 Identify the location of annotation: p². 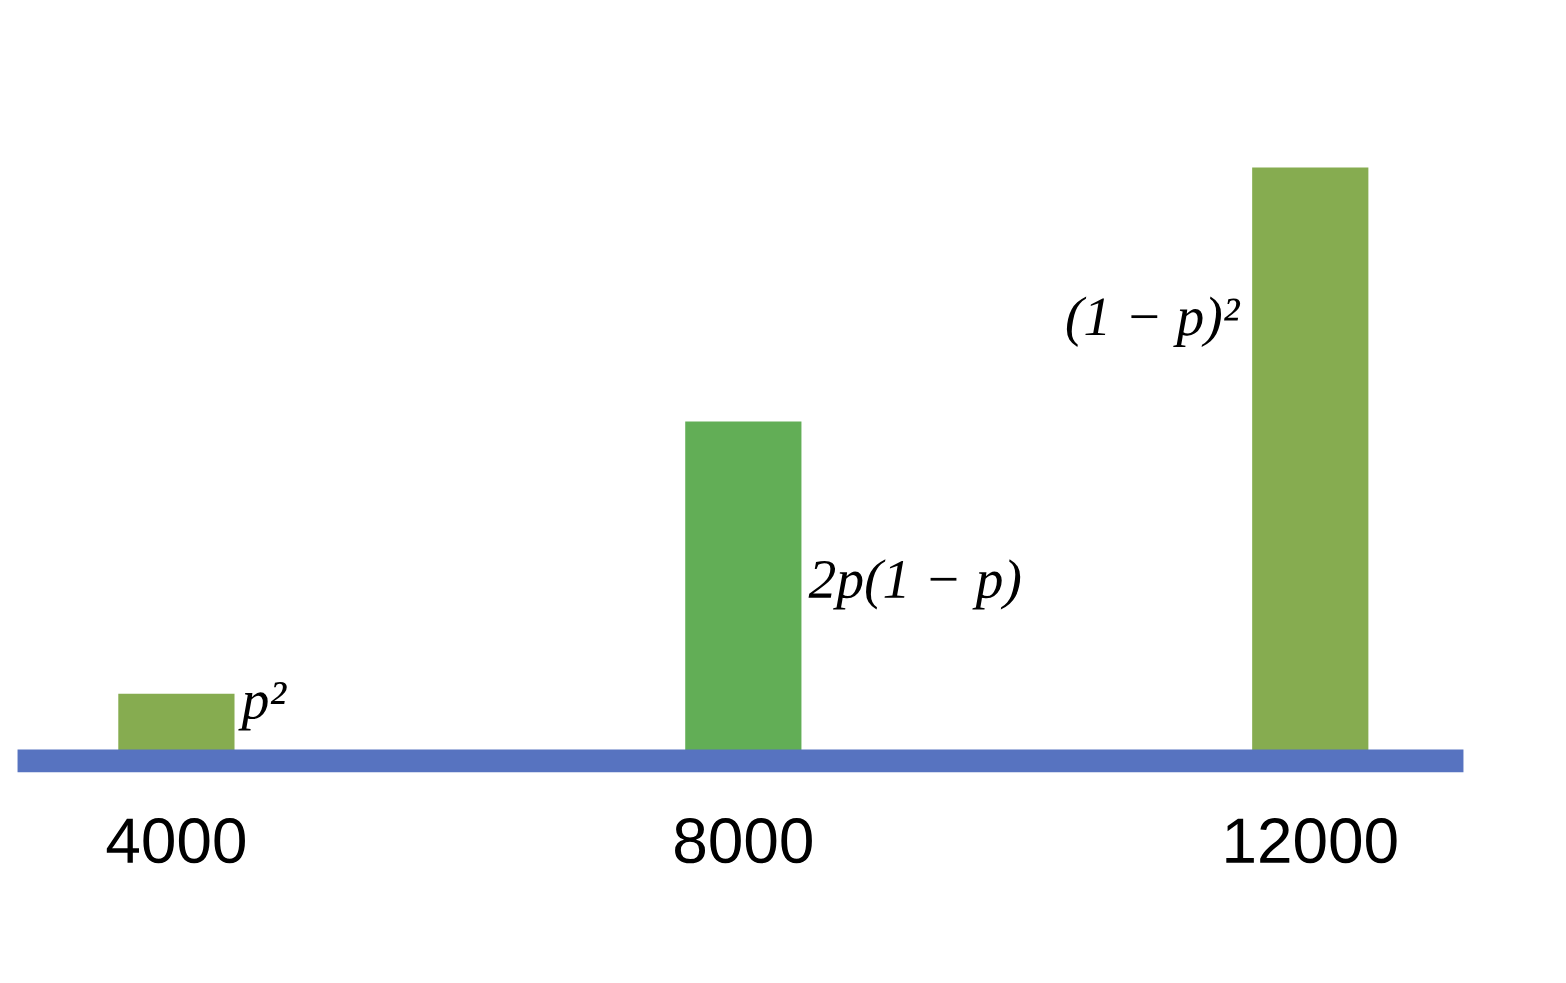
(262, 706).